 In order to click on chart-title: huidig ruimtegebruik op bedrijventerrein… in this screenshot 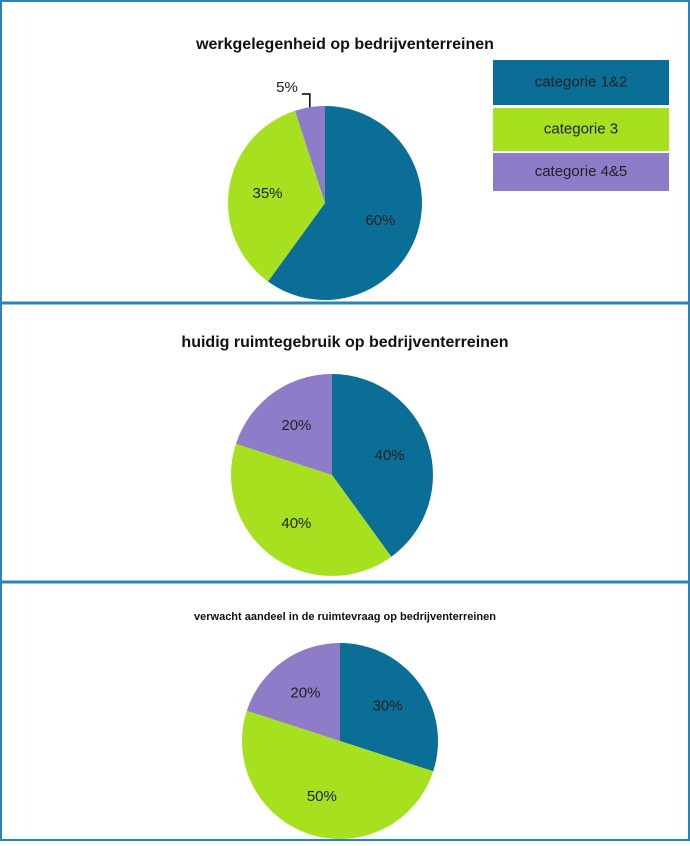, I will do `click(344, 342)`.